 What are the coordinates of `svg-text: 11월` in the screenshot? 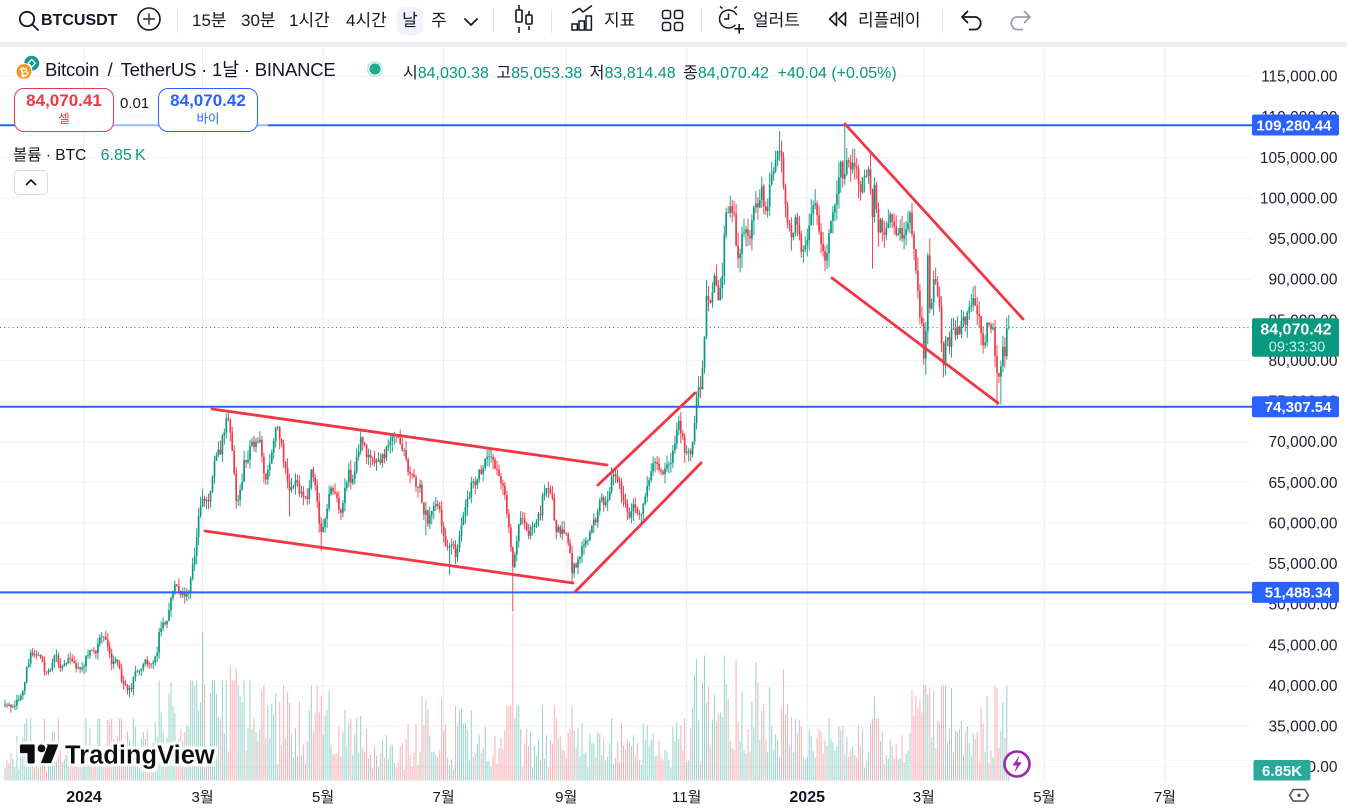 It's located at (686, 797).